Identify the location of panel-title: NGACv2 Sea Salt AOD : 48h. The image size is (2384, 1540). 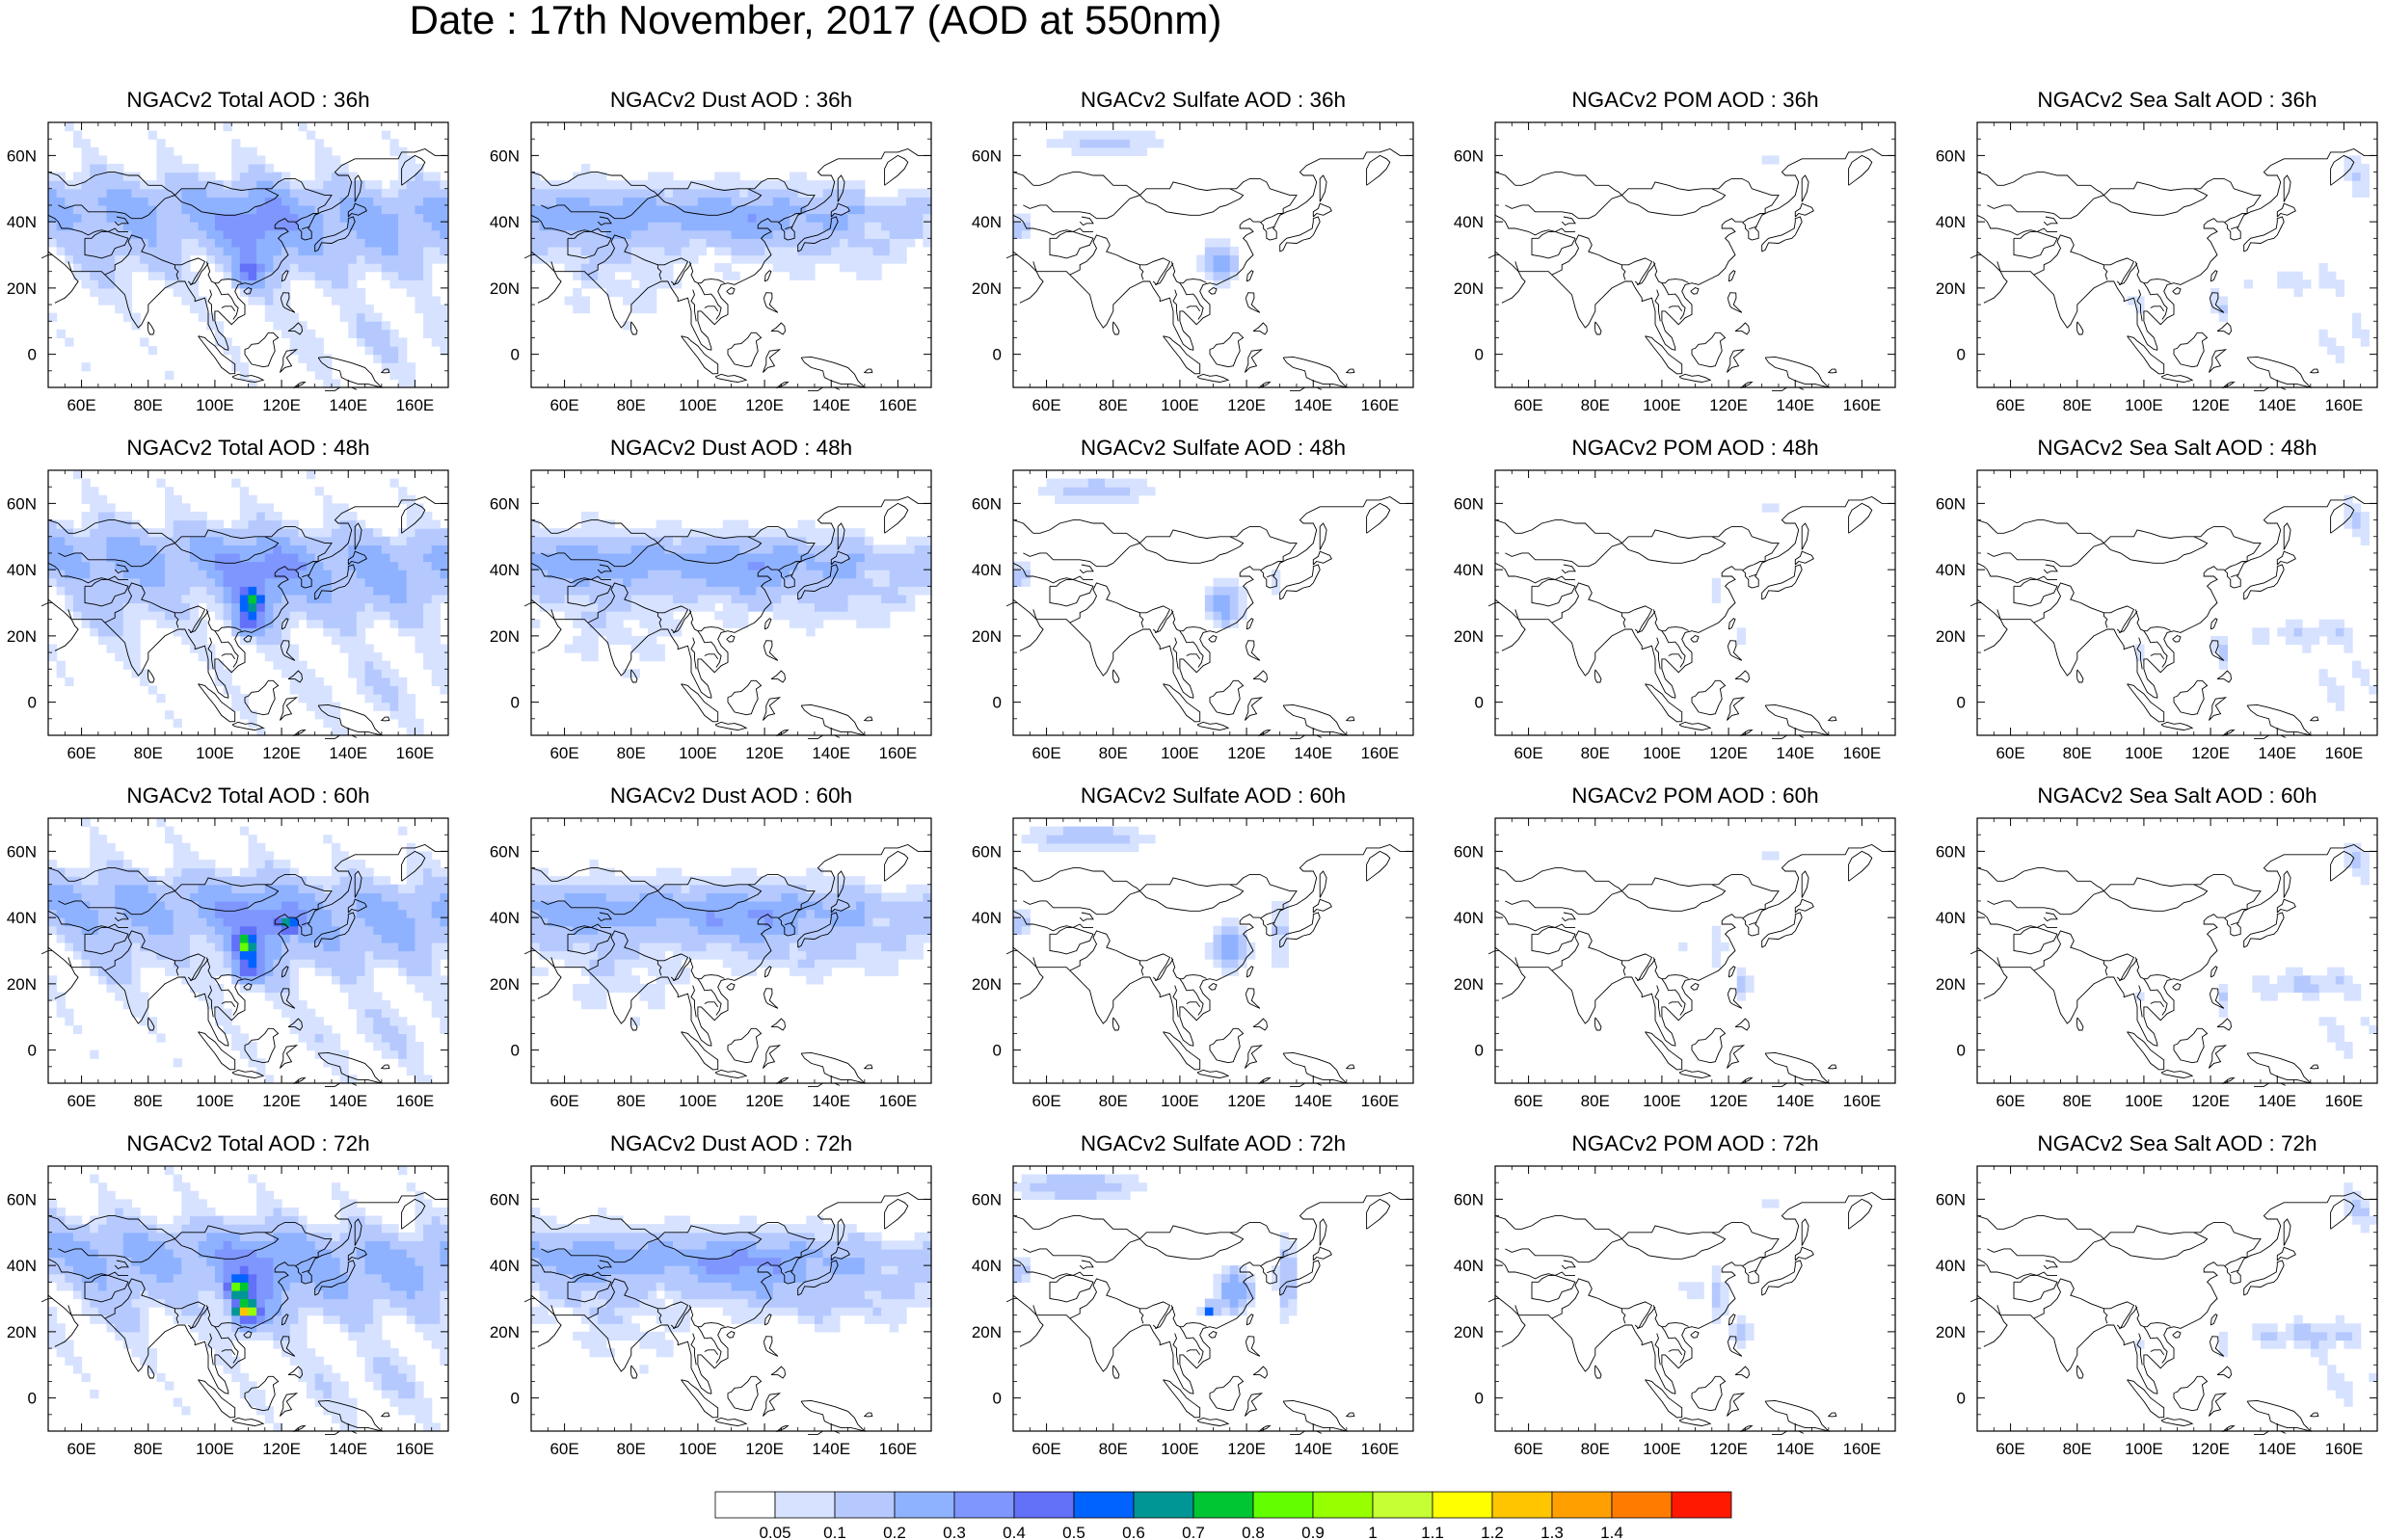
(2170, 448).